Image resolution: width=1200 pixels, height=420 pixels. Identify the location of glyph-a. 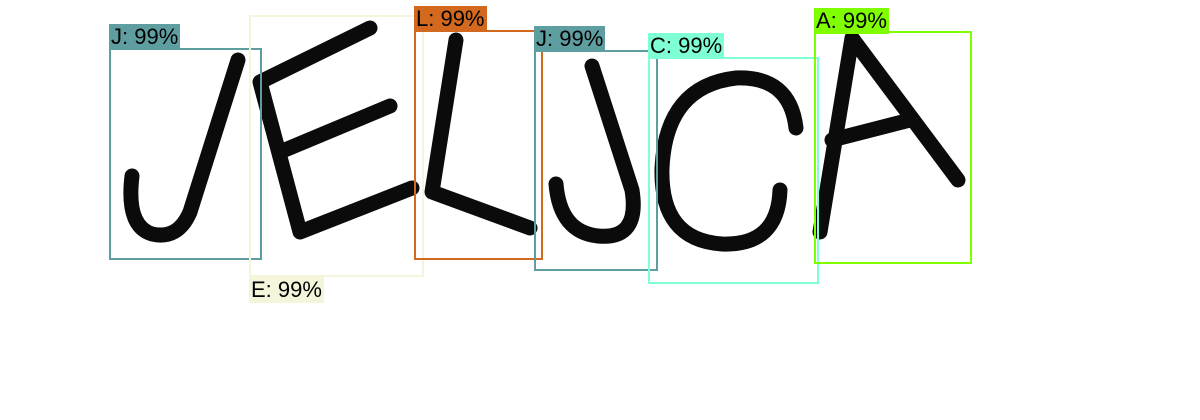
(889, 135).